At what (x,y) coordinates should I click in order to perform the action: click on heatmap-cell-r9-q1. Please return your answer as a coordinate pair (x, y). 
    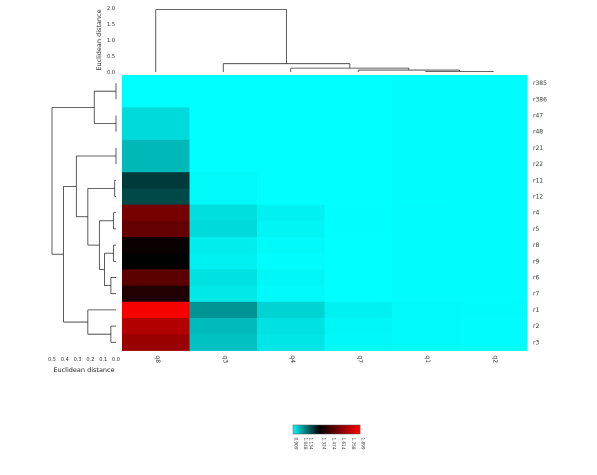
    Looking at the image, I should click on (426, 261).